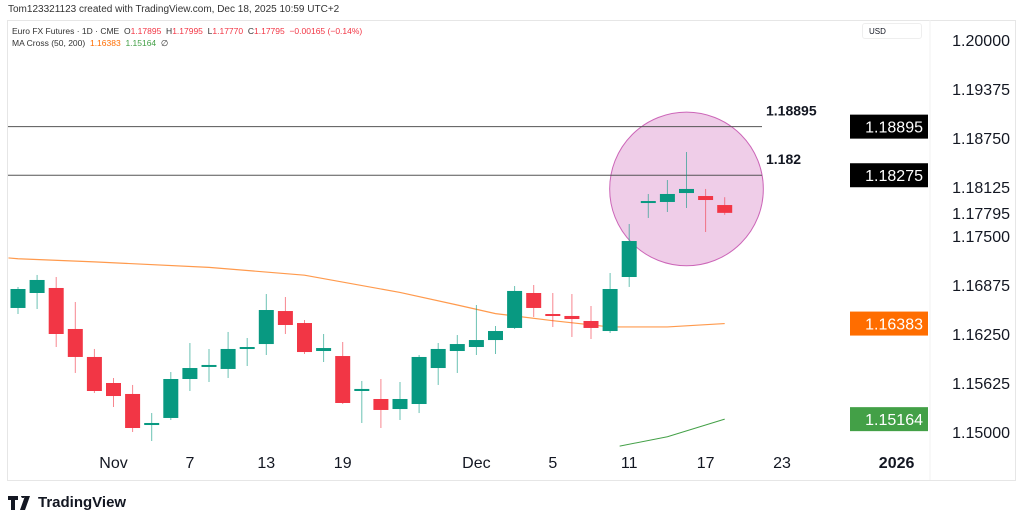  I want to click on y-tick-label: 1.16250, so click(981, 335).